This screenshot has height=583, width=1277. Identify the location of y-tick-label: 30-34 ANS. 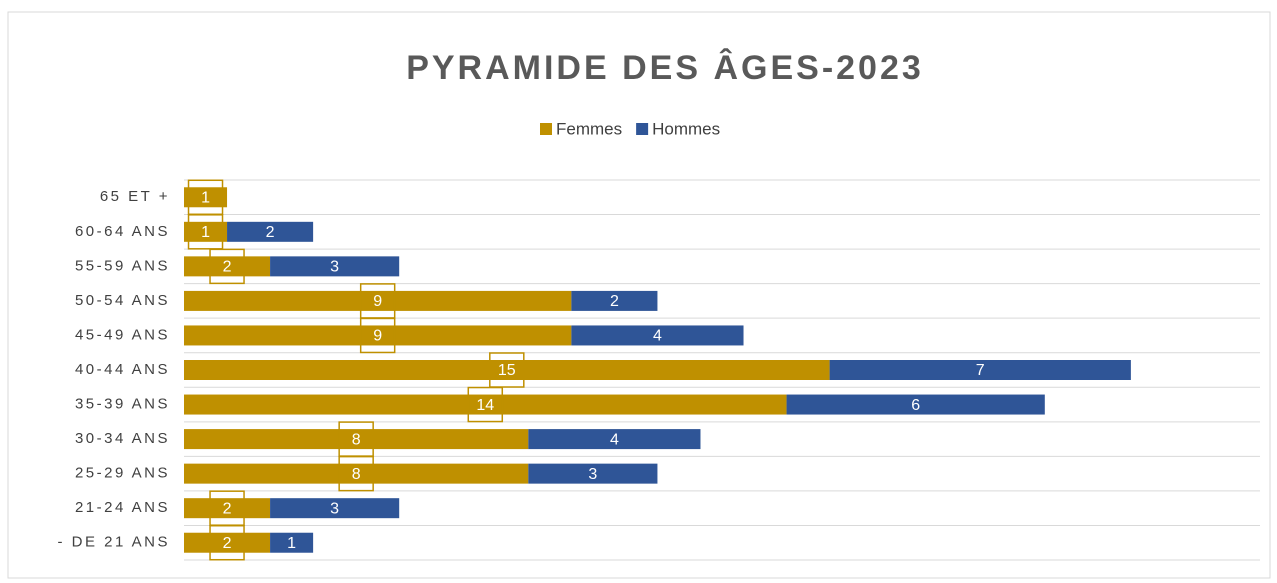
(122, 438).